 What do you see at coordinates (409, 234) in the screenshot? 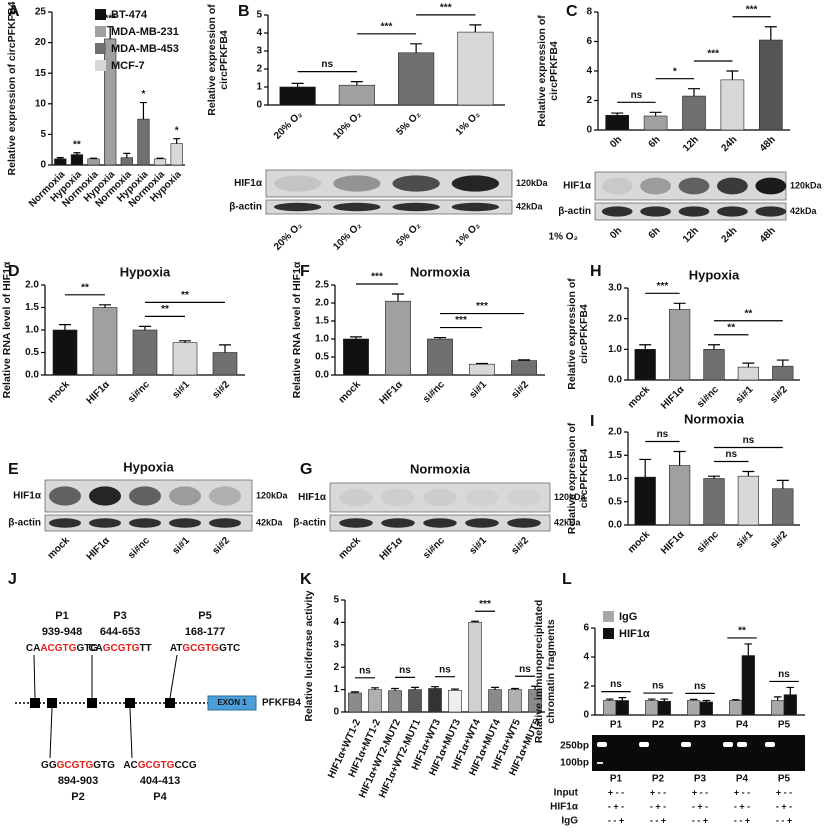
I see `blot-lane-label: 5% O₂` at bounding box center [409, 234].